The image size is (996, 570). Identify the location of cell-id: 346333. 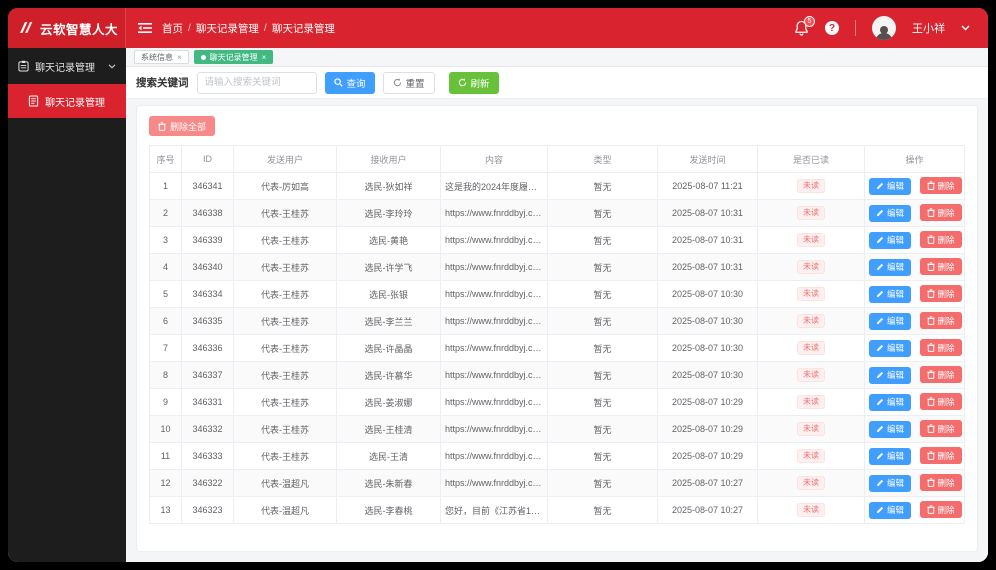
(207, 456).